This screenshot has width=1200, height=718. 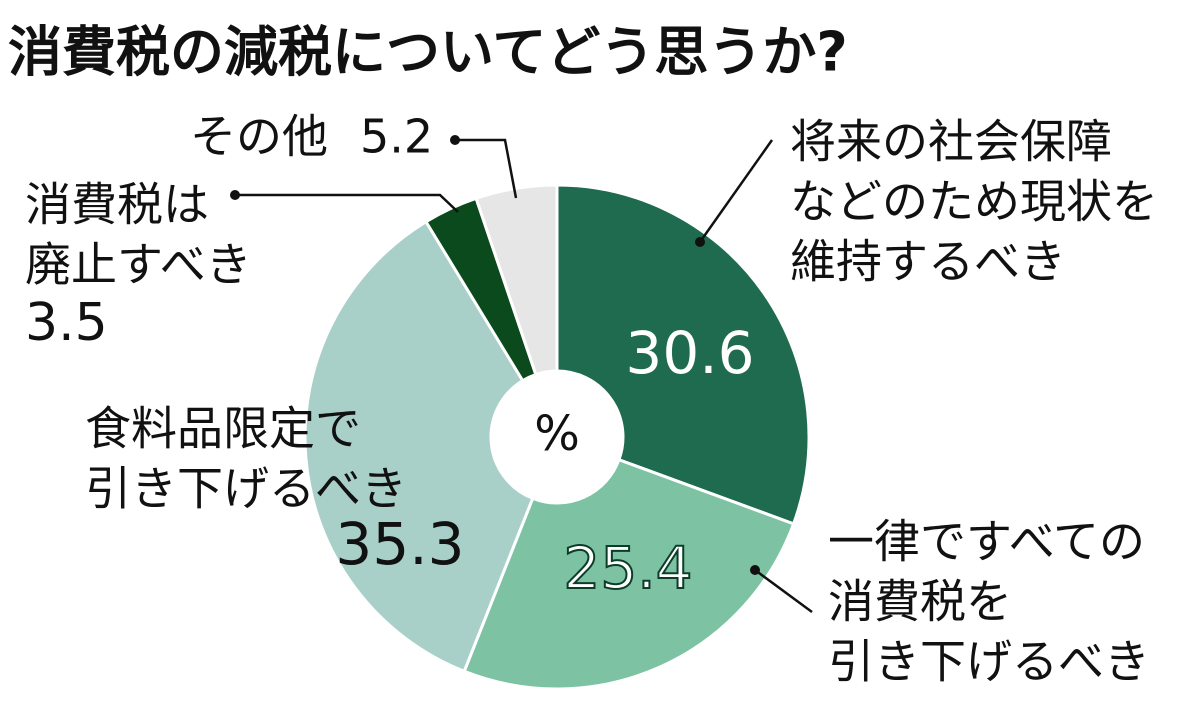 What do you see at coordinates (951, 142) in the screenshot?
I see `category-label: 将来の社会保障` at bounding box center [951, 142].